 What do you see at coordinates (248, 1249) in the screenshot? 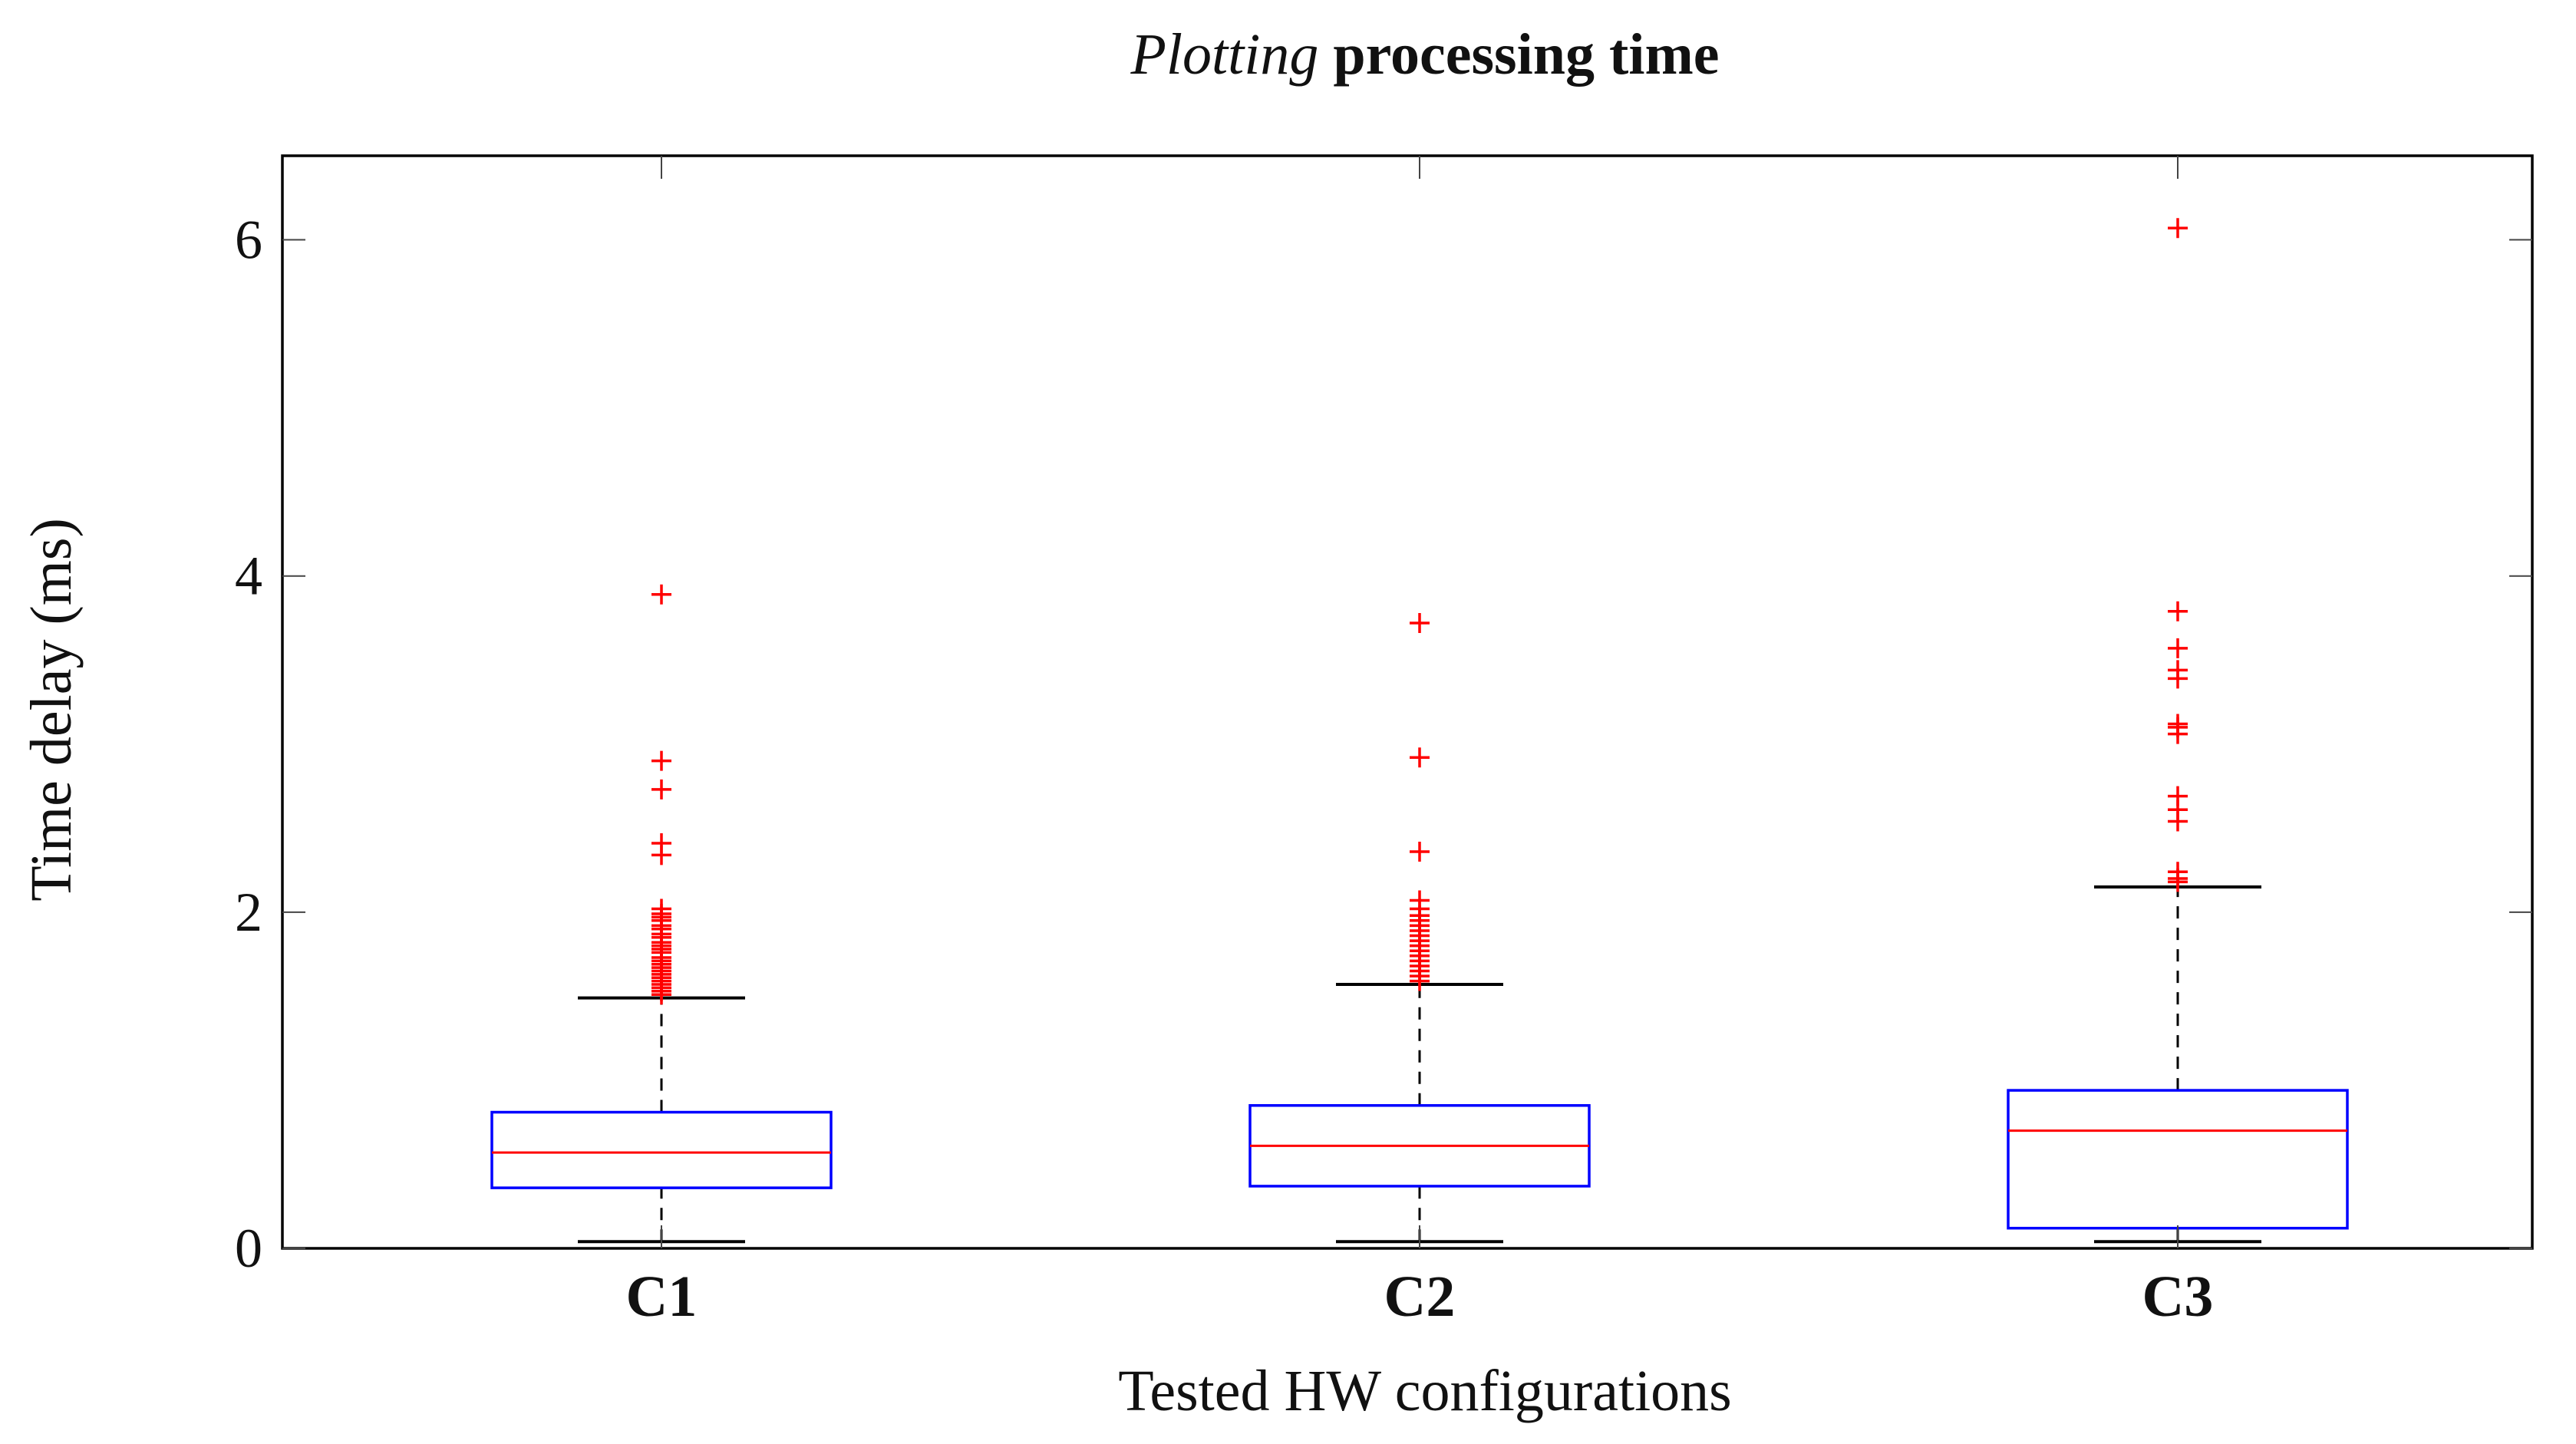
I see `y-tick-label: 0` at bounding box center [248, 1249].